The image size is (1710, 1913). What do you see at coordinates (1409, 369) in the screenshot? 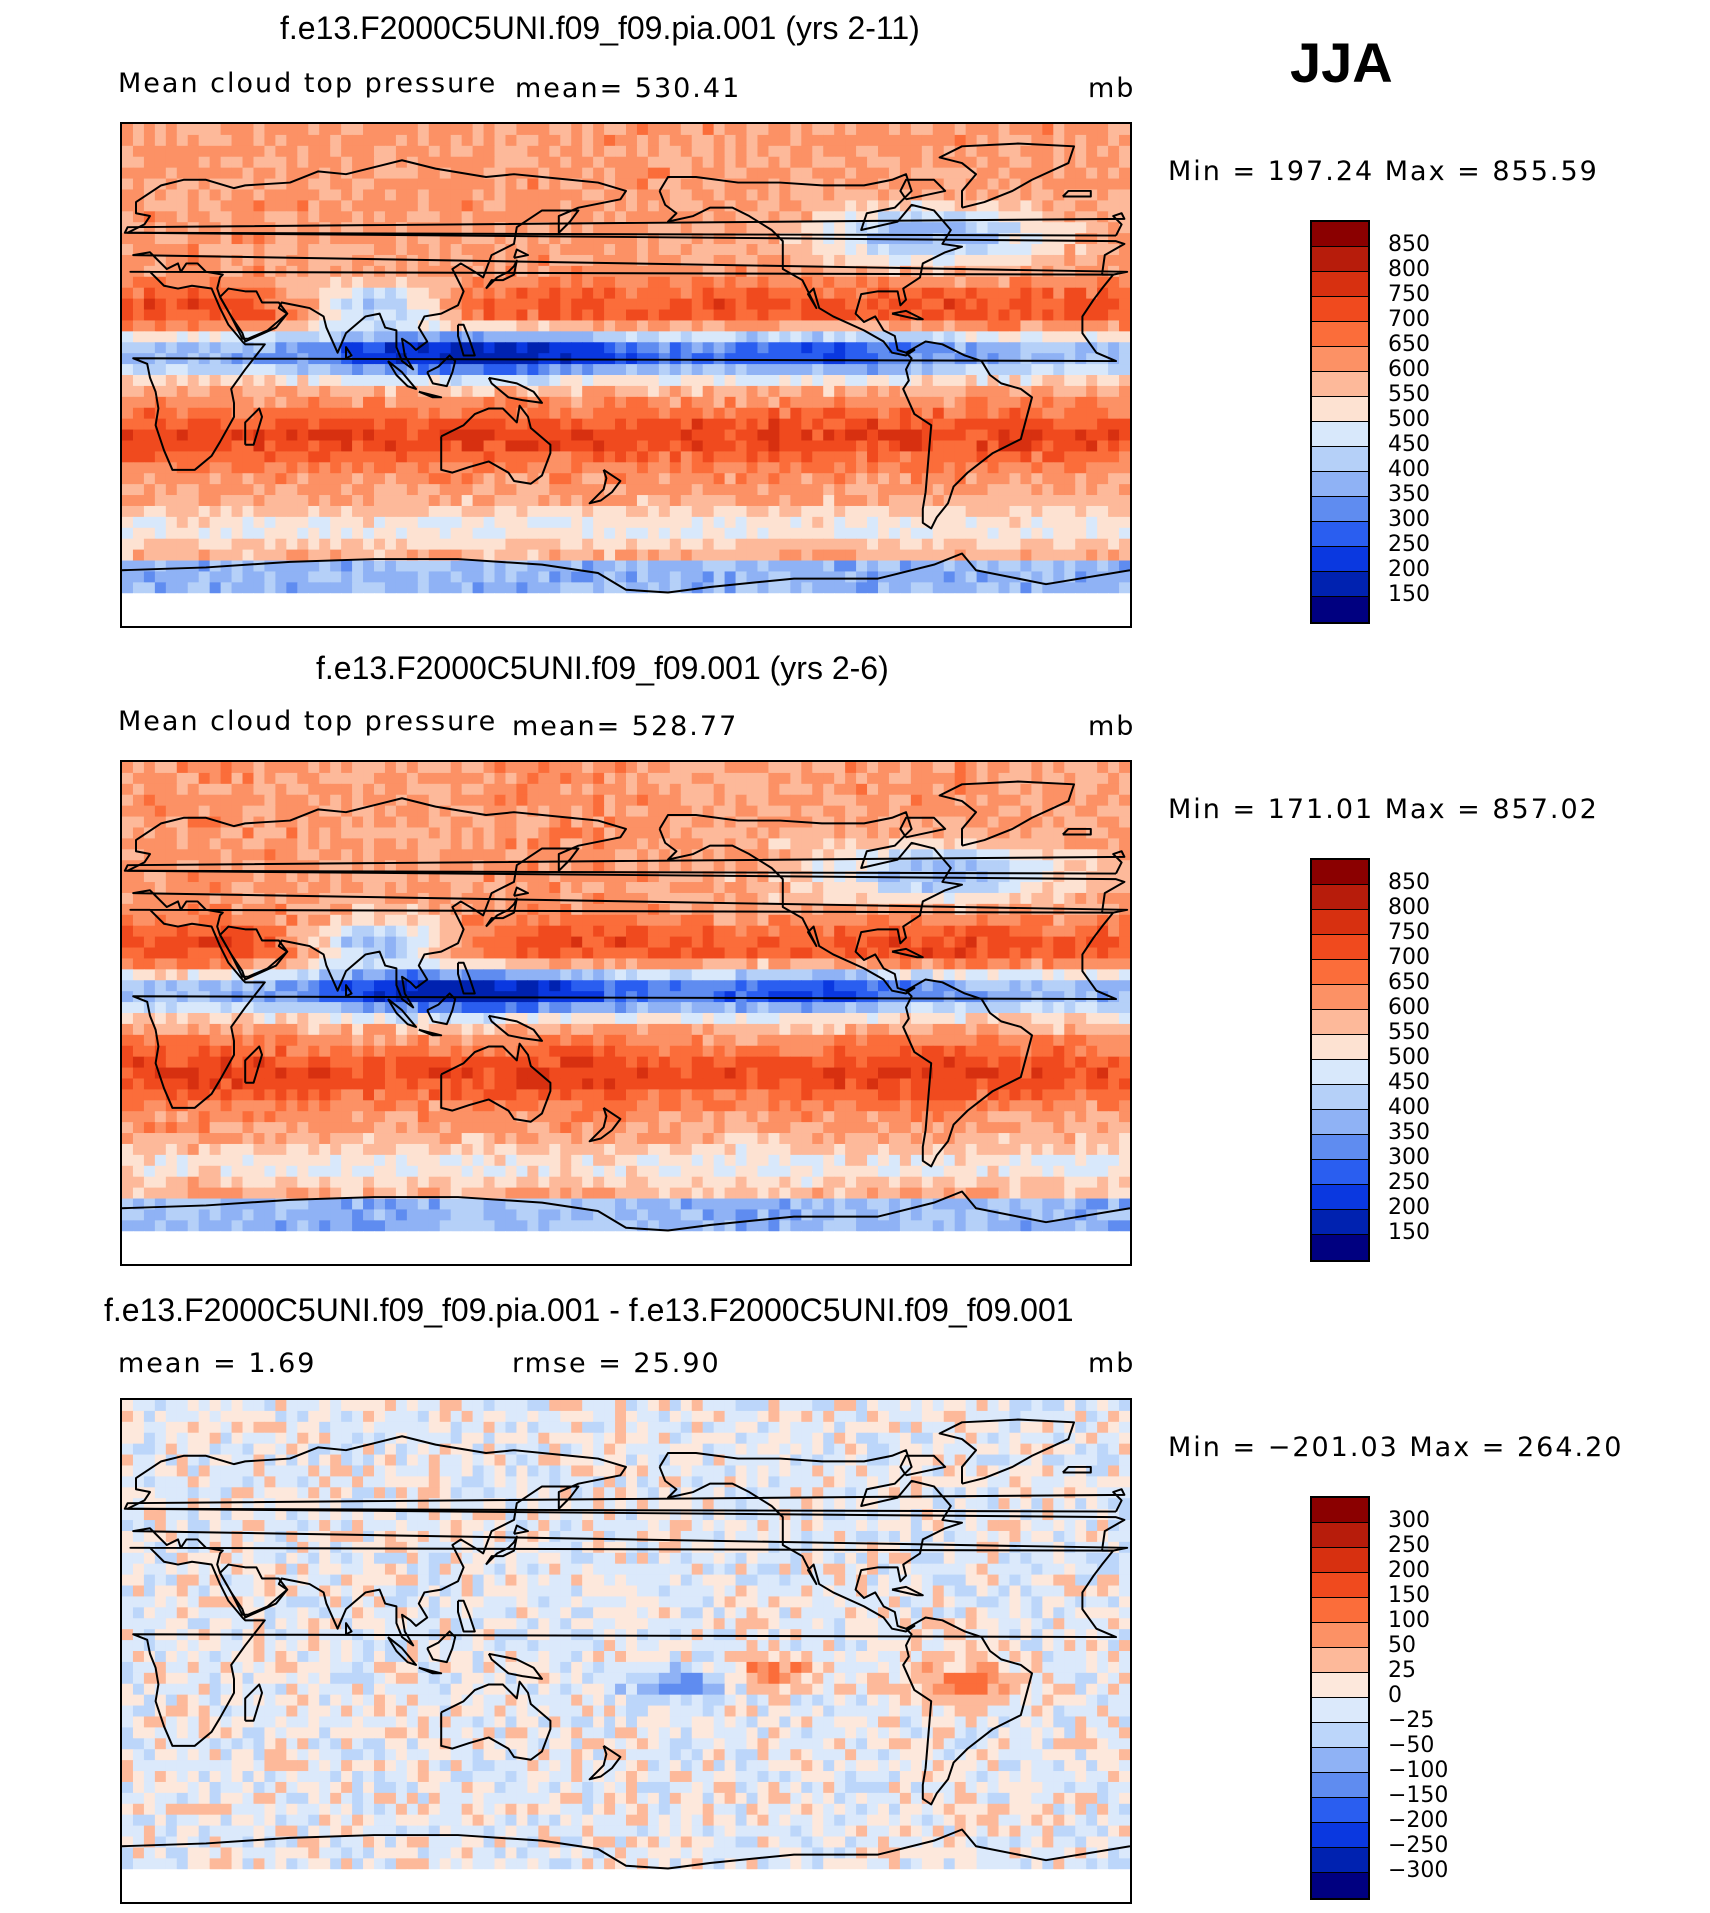
I see `colorbar-label: 600` at bounding box center [1409, 369].